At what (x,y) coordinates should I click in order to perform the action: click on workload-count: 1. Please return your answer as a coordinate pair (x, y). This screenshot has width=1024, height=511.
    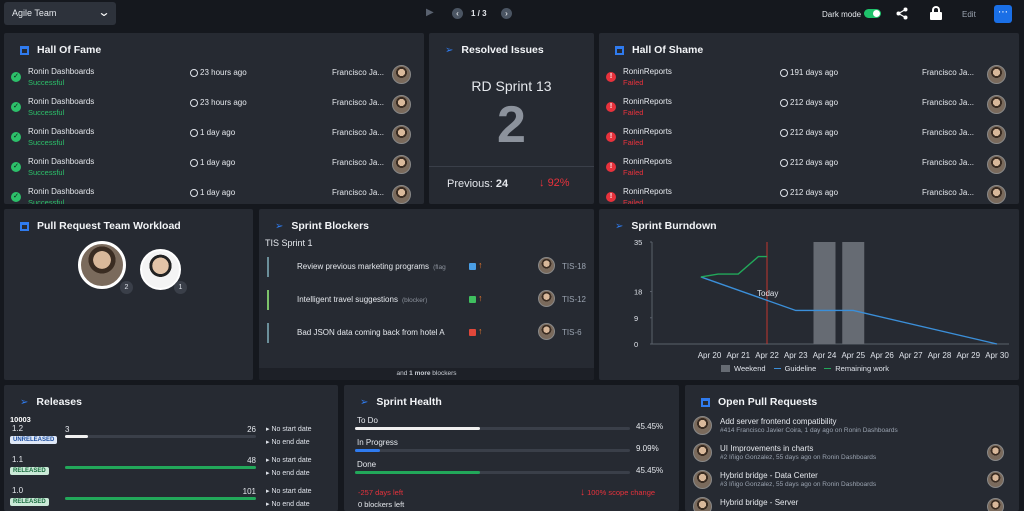
    Looking at the image, I should click on (180, 287).